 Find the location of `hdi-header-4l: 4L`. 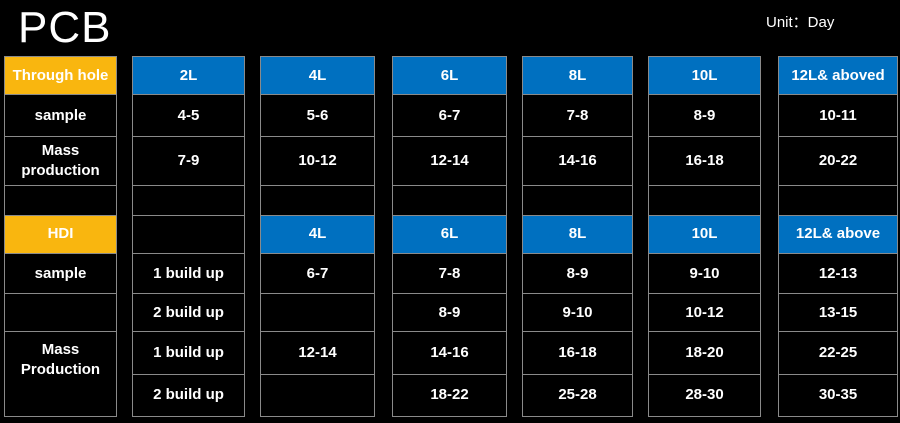

hdi-header-4l: 4L is located at coordinates (317, 234).